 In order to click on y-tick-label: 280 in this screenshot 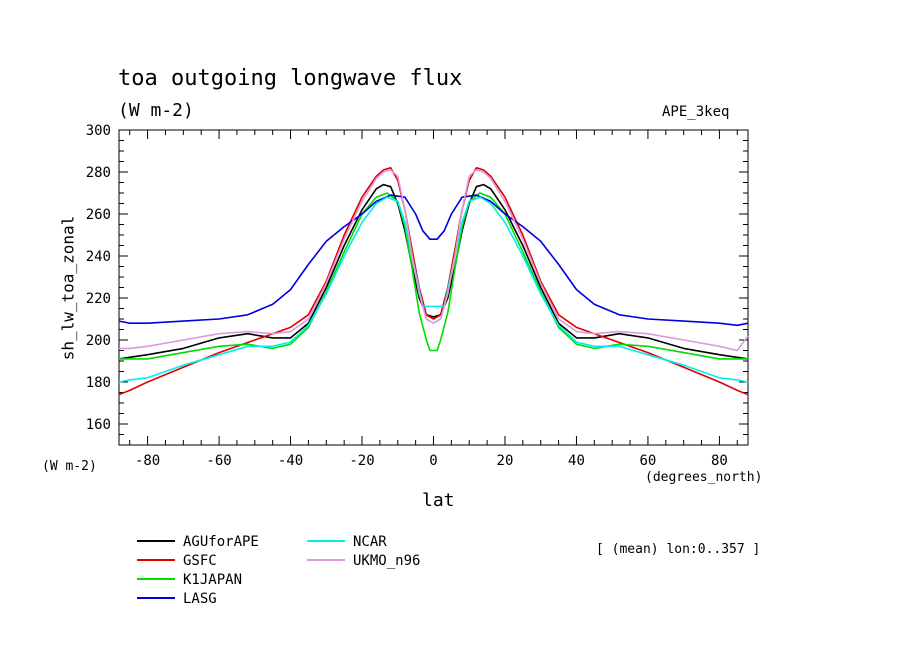, I will do `click(98, 173)`.